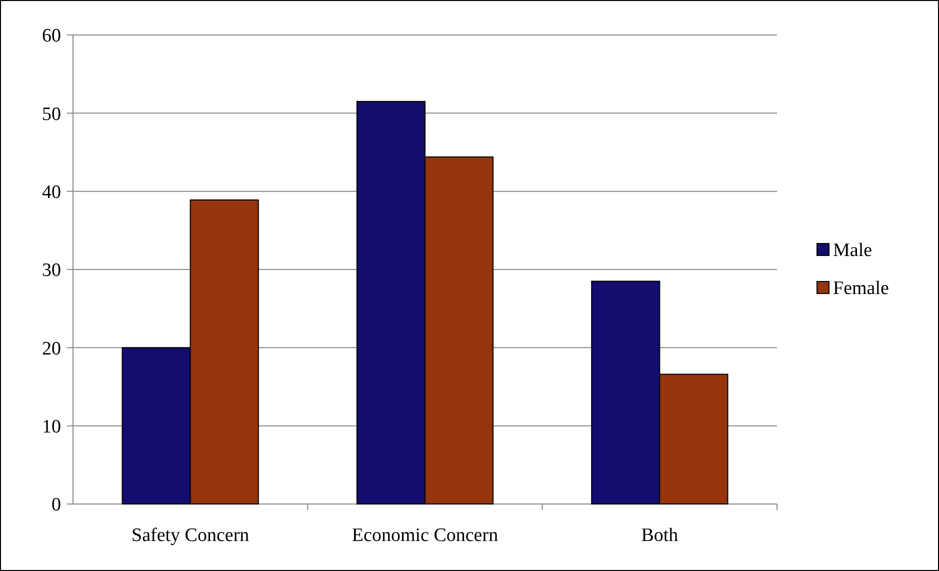 The height and width of the screenshot is (571, 939). Describe the element at coordinates (660, 535) in the screenshot. I see `x-tick-label: Both` at that location.